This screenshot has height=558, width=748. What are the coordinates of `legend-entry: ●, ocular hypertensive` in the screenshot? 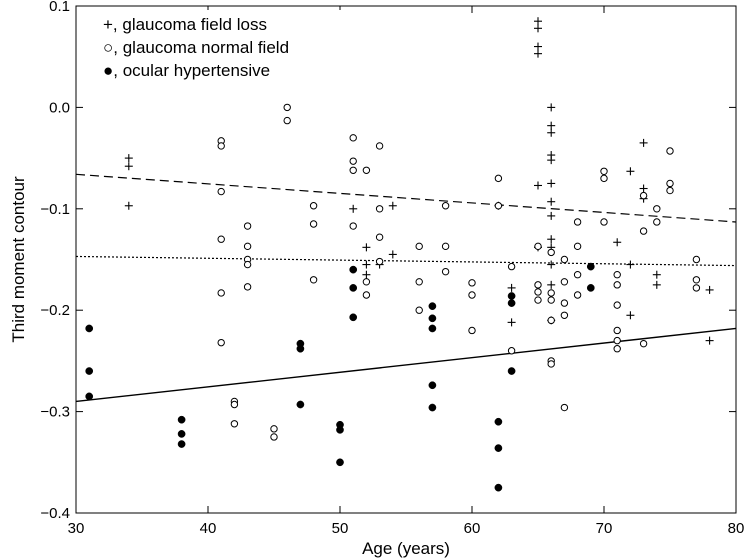 It's located at (186, 70).